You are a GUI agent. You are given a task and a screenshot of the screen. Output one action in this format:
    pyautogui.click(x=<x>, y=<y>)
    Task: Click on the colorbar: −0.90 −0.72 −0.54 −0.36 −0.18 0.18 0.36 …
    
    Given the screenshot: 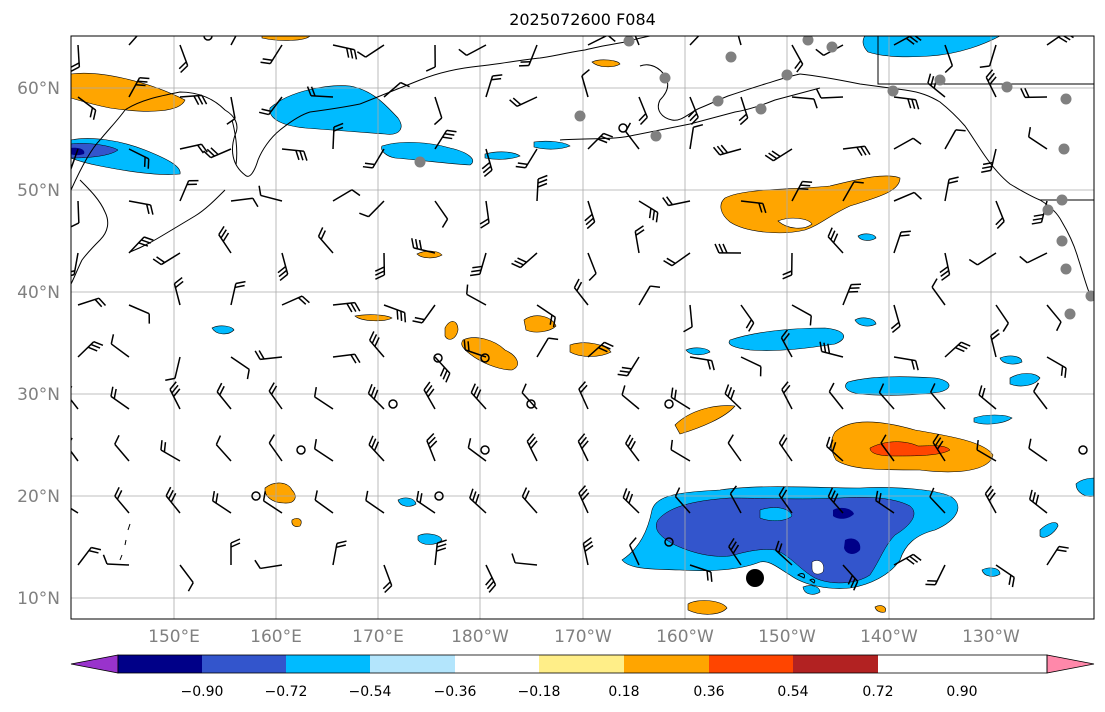 What is the action you would take?
    pyautogui.click(x=582, y=677)
    